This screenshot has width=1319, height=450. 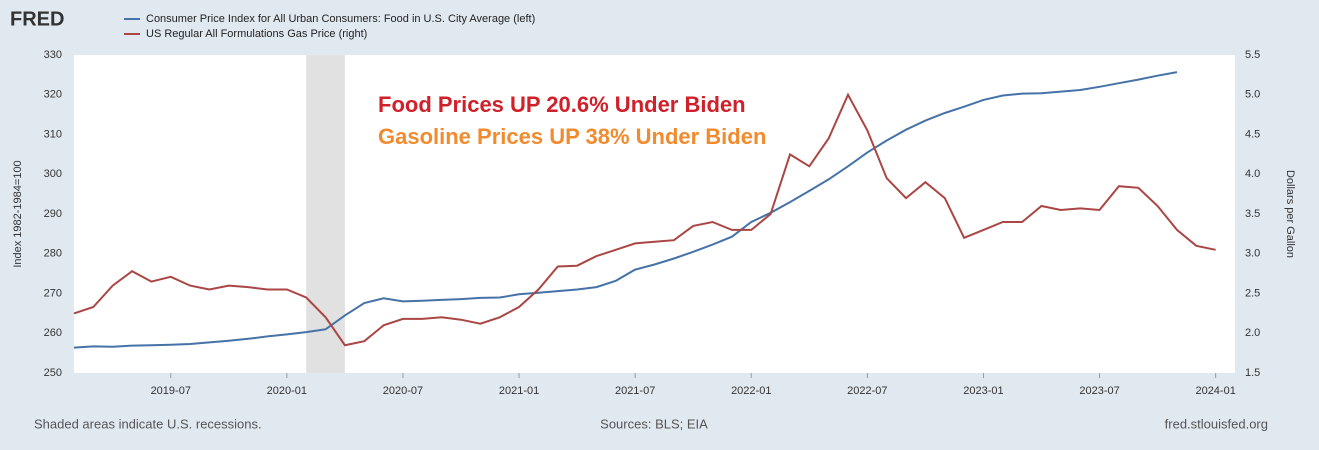 I want to click on y2-tick-label: 2.5, so click(x=1252, y=293).